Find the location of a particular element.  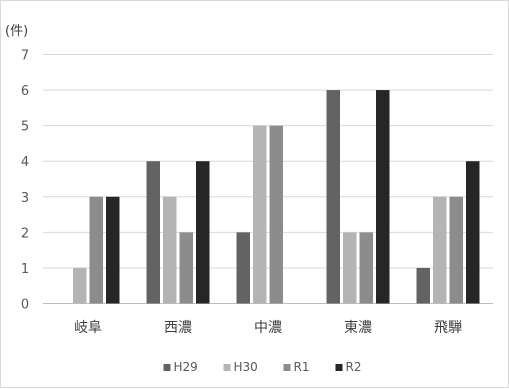

x-axis-labels: 岐阜 西濃 中濃 東濃 飛騨 is located at coordinates (268, 327).